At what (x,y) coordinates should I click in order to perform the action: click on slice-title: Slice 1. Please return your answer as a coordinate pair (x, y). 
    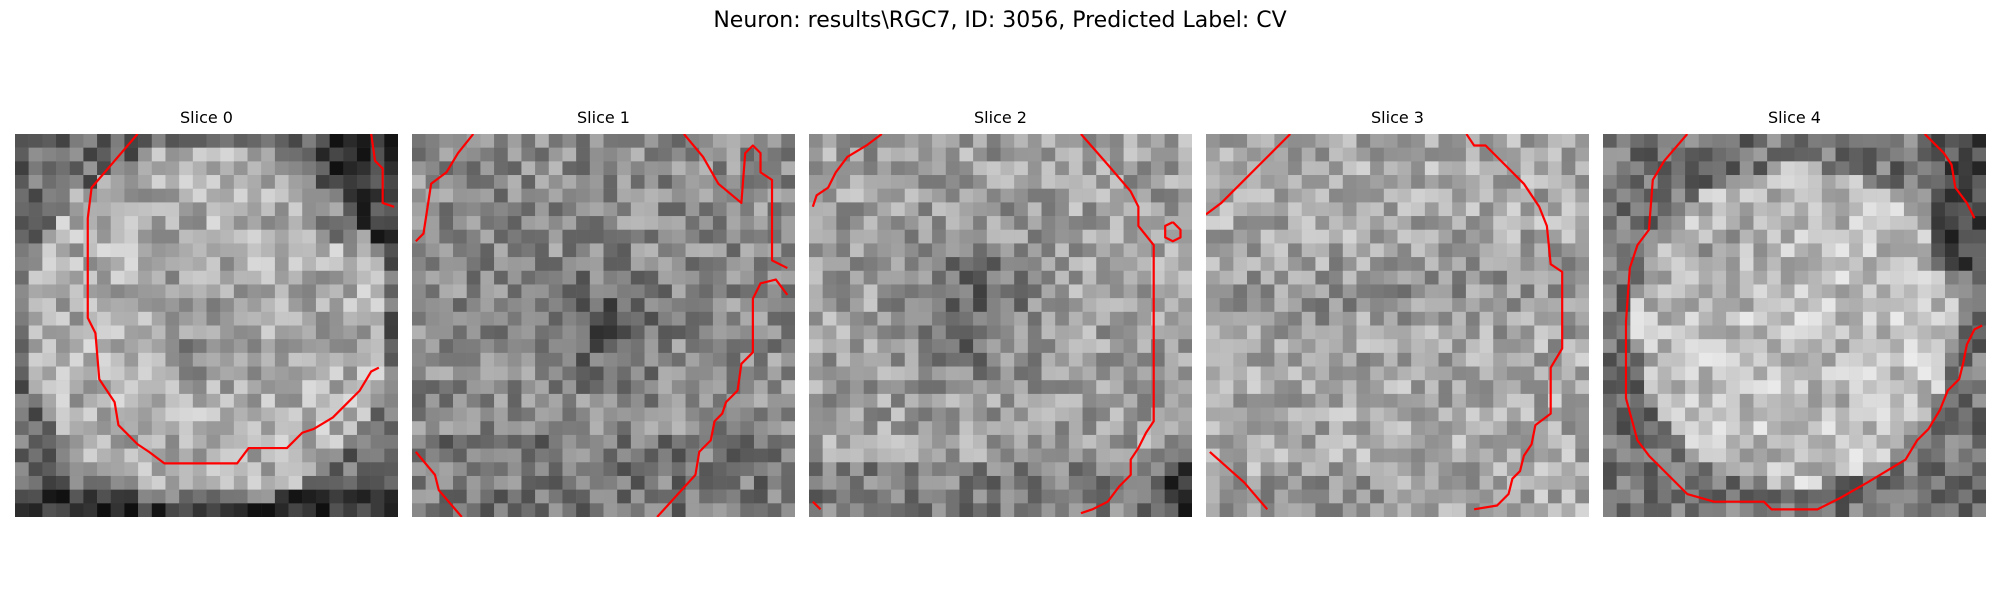
    Looking at the image, I should click on (603, 117).